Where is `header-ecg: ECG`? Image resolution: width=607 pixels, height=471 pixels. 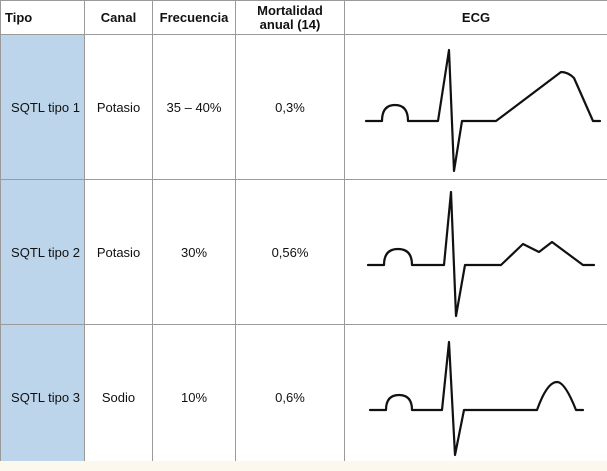
header-ecg: ECG is located at coordinates (475, 17).